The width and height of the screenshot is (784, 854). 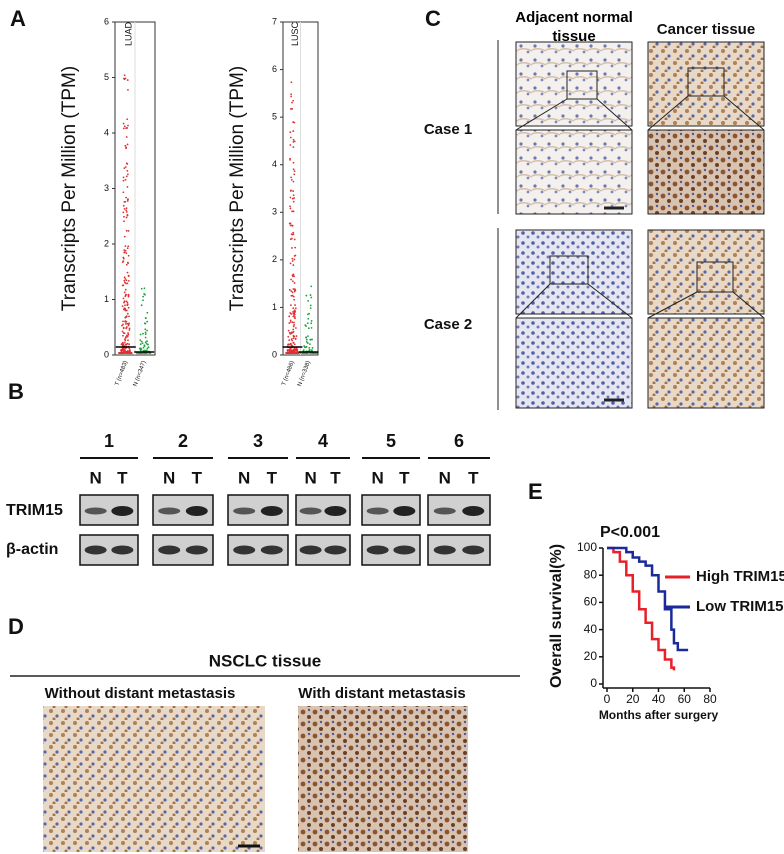 I want to click on x-tick-label: N (n=338), so click(x=304, y=373).